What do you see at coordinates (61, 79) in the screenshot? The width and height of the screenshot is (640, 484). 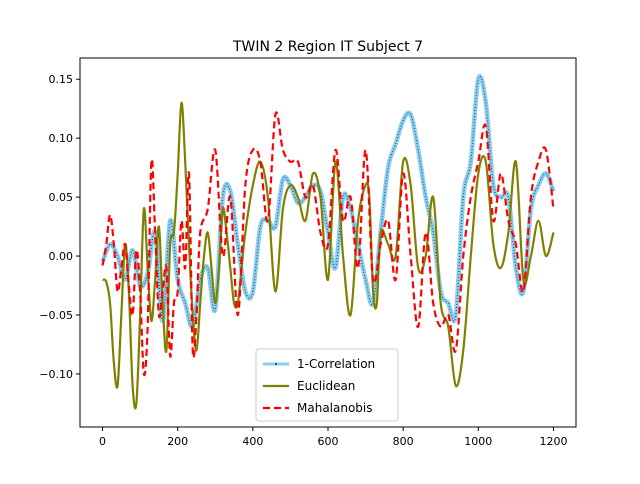 I see `y-tick-label: 0.15` at bounding box center [61, 79].